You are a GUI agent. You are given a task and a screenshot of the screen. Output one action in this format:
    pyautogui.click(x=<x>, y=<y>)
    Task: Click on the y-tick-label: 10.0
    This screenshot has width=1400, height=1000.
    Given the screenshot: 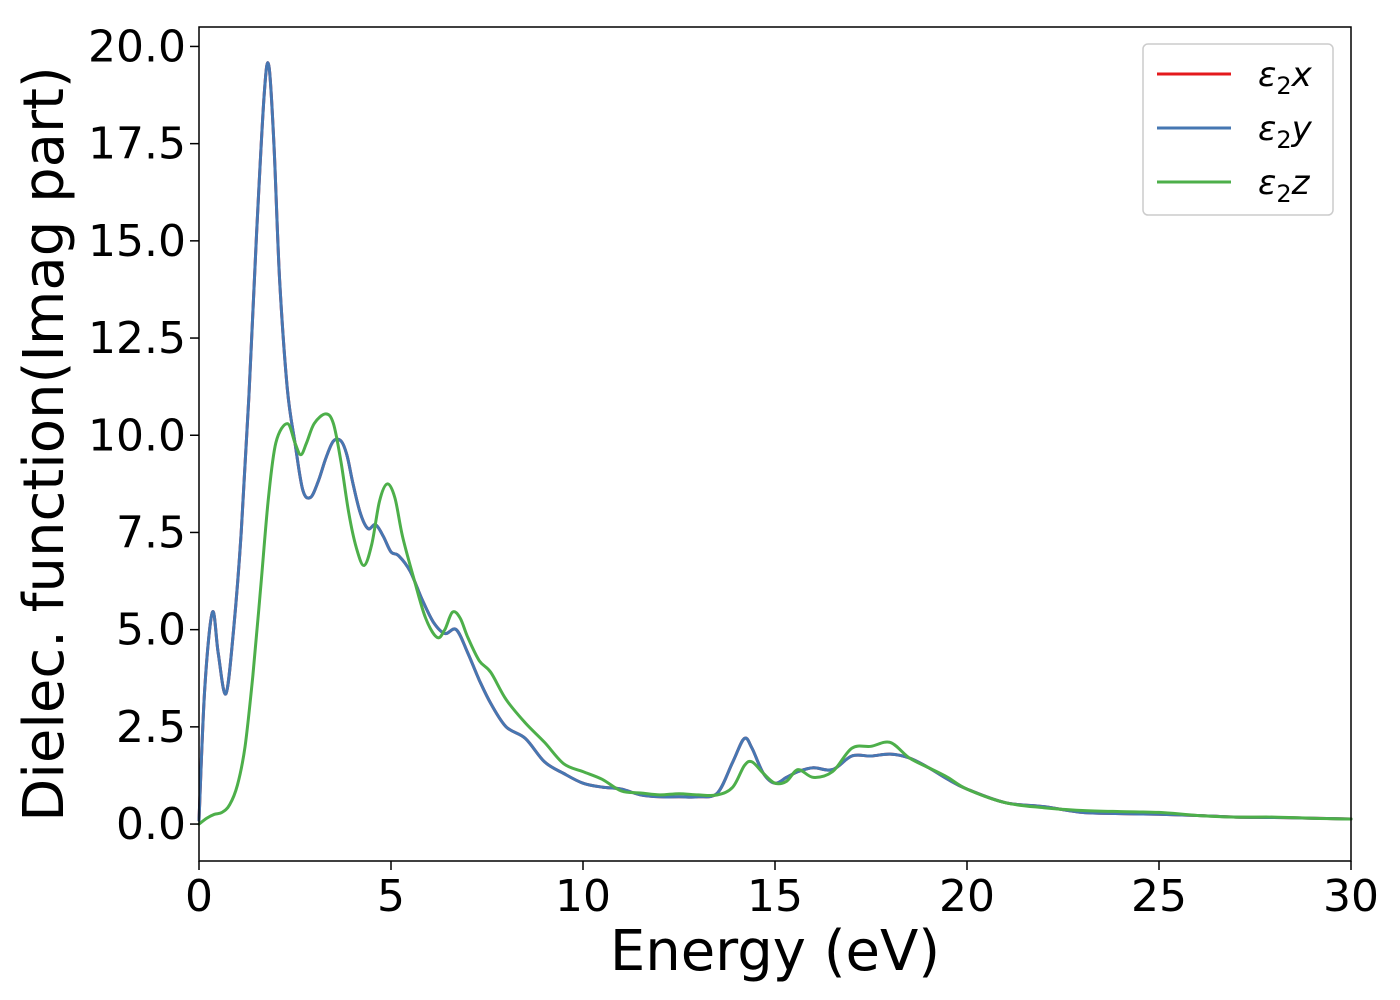 What is the action you would take?
    pyautogui.click(x=137, y=435)
    